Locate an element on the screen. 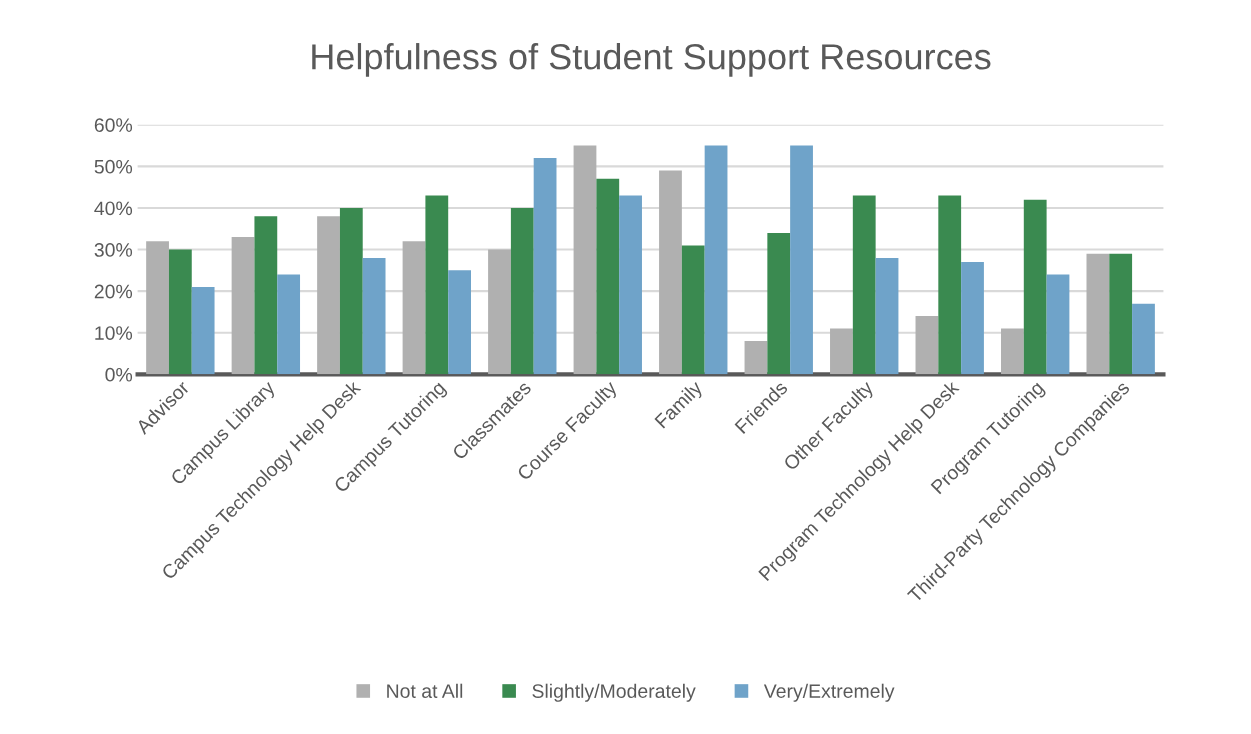  y-tick-label: 60% is located at coordinates (113, 125).